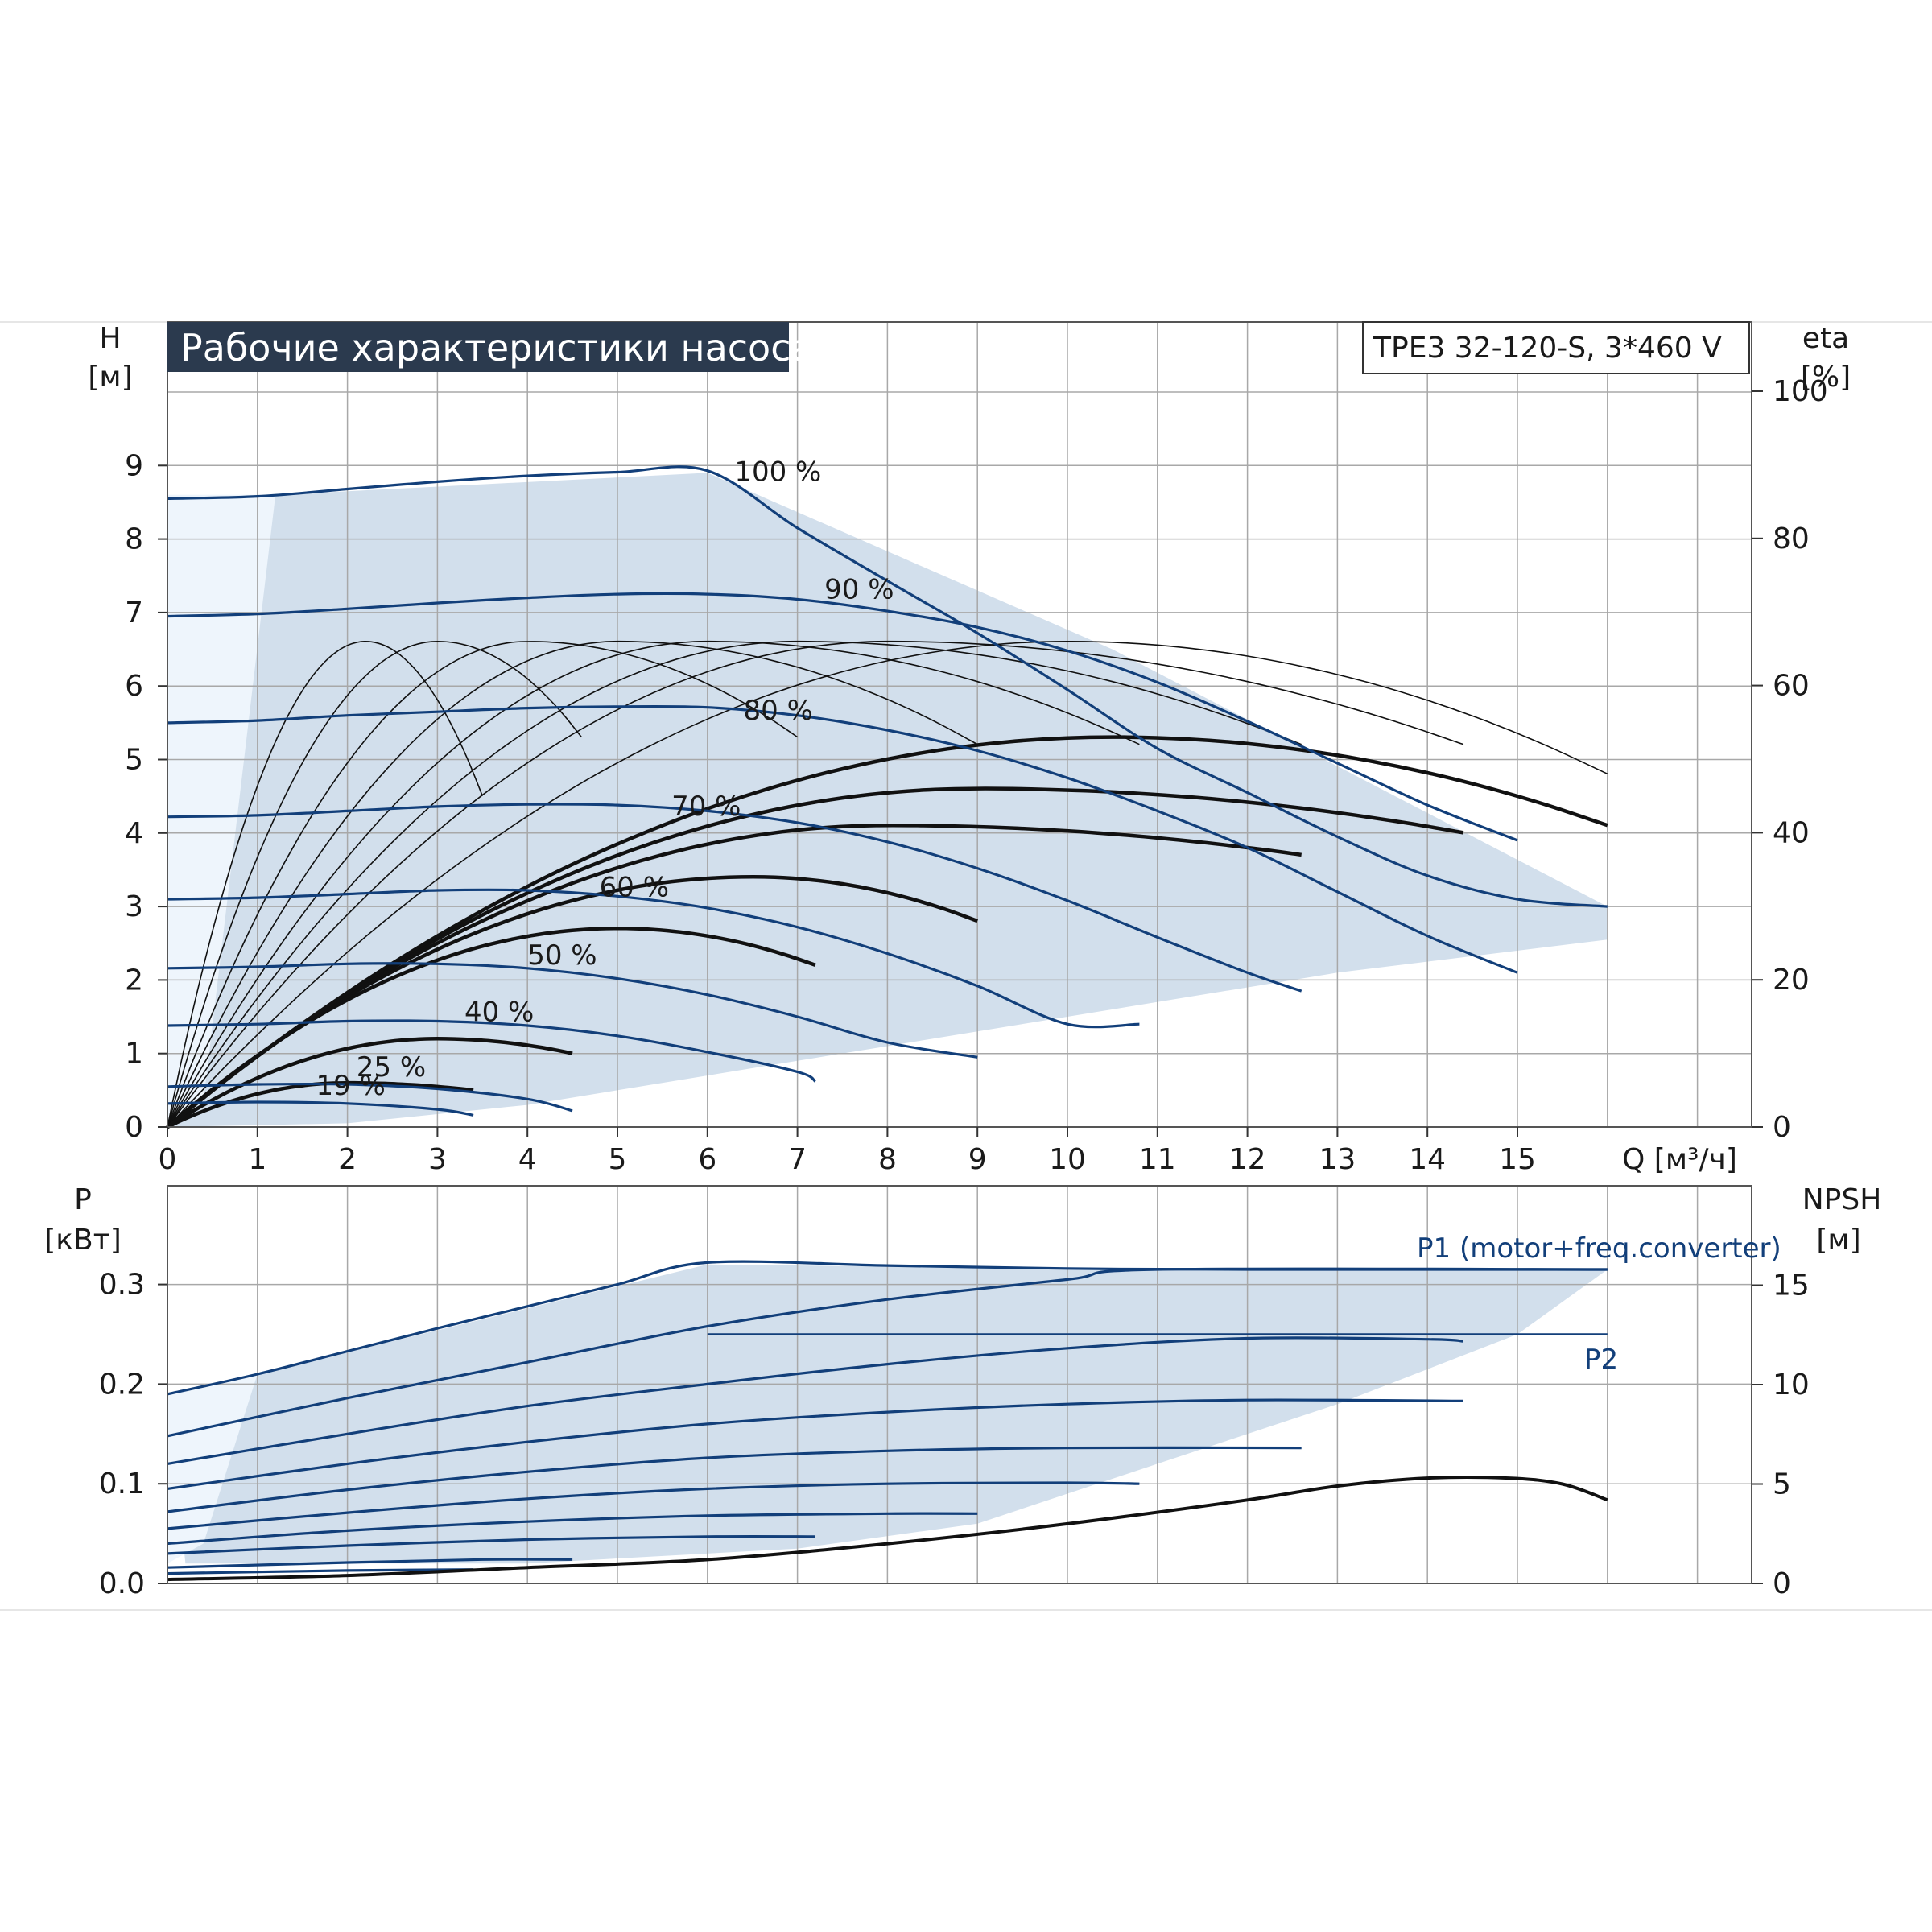  Describe the element at coordinates (110, 338) in the screenshot. I see `head-axis-label: H` at that location.